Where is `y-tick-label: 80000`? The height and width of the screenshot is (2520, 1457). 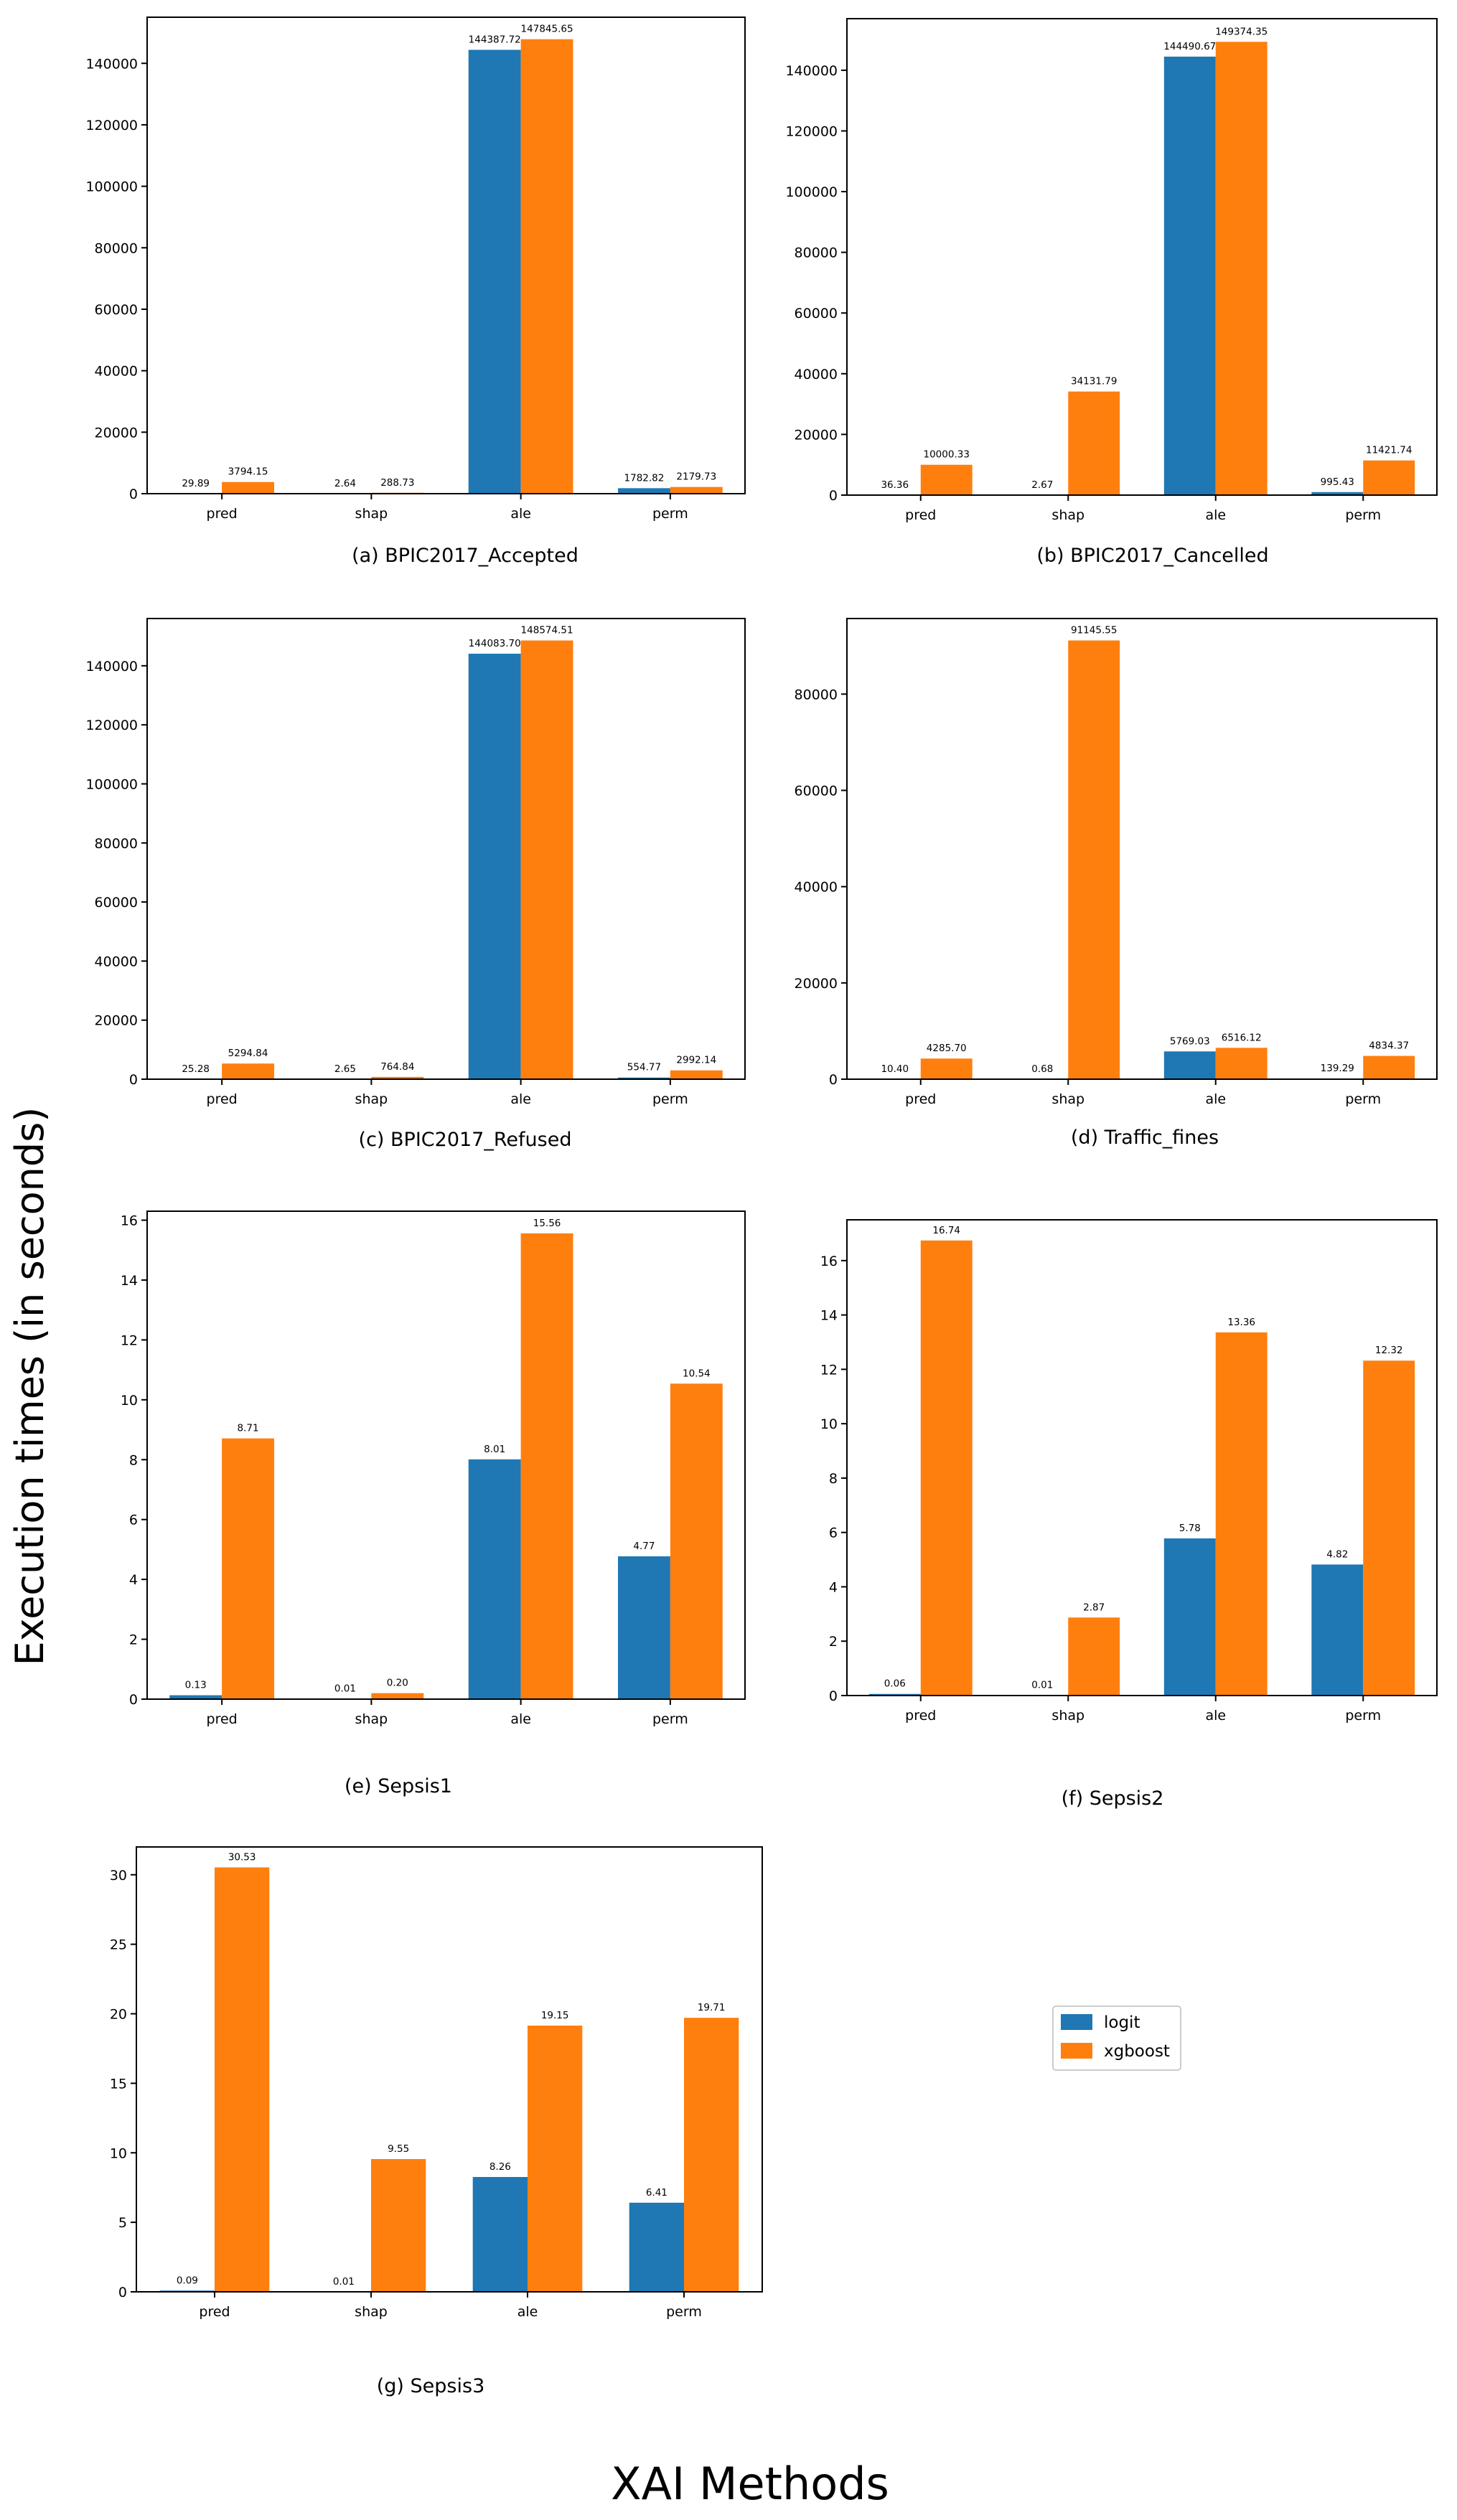
y-tick-label: 80000 is located at coordinates (116, 248).